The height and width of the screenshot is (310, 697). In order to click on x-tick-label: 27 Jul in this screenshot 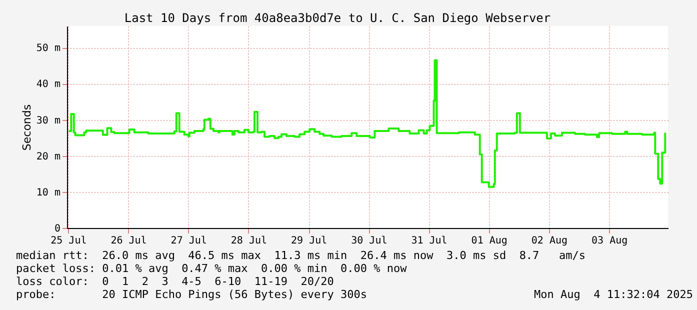, I will do `click(188, 241)`.